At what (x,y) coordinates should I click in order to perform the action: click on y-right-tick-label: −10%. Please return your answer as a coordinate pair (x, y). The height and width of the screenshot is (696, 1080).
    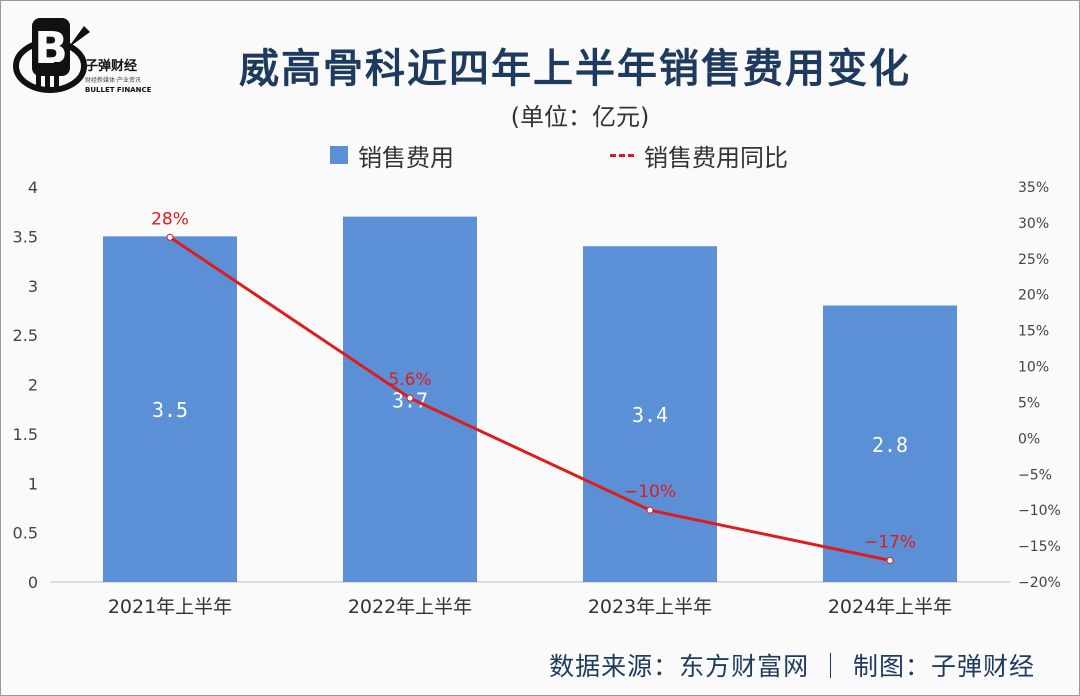
    Looking at the image, I should click on (1039, 511).